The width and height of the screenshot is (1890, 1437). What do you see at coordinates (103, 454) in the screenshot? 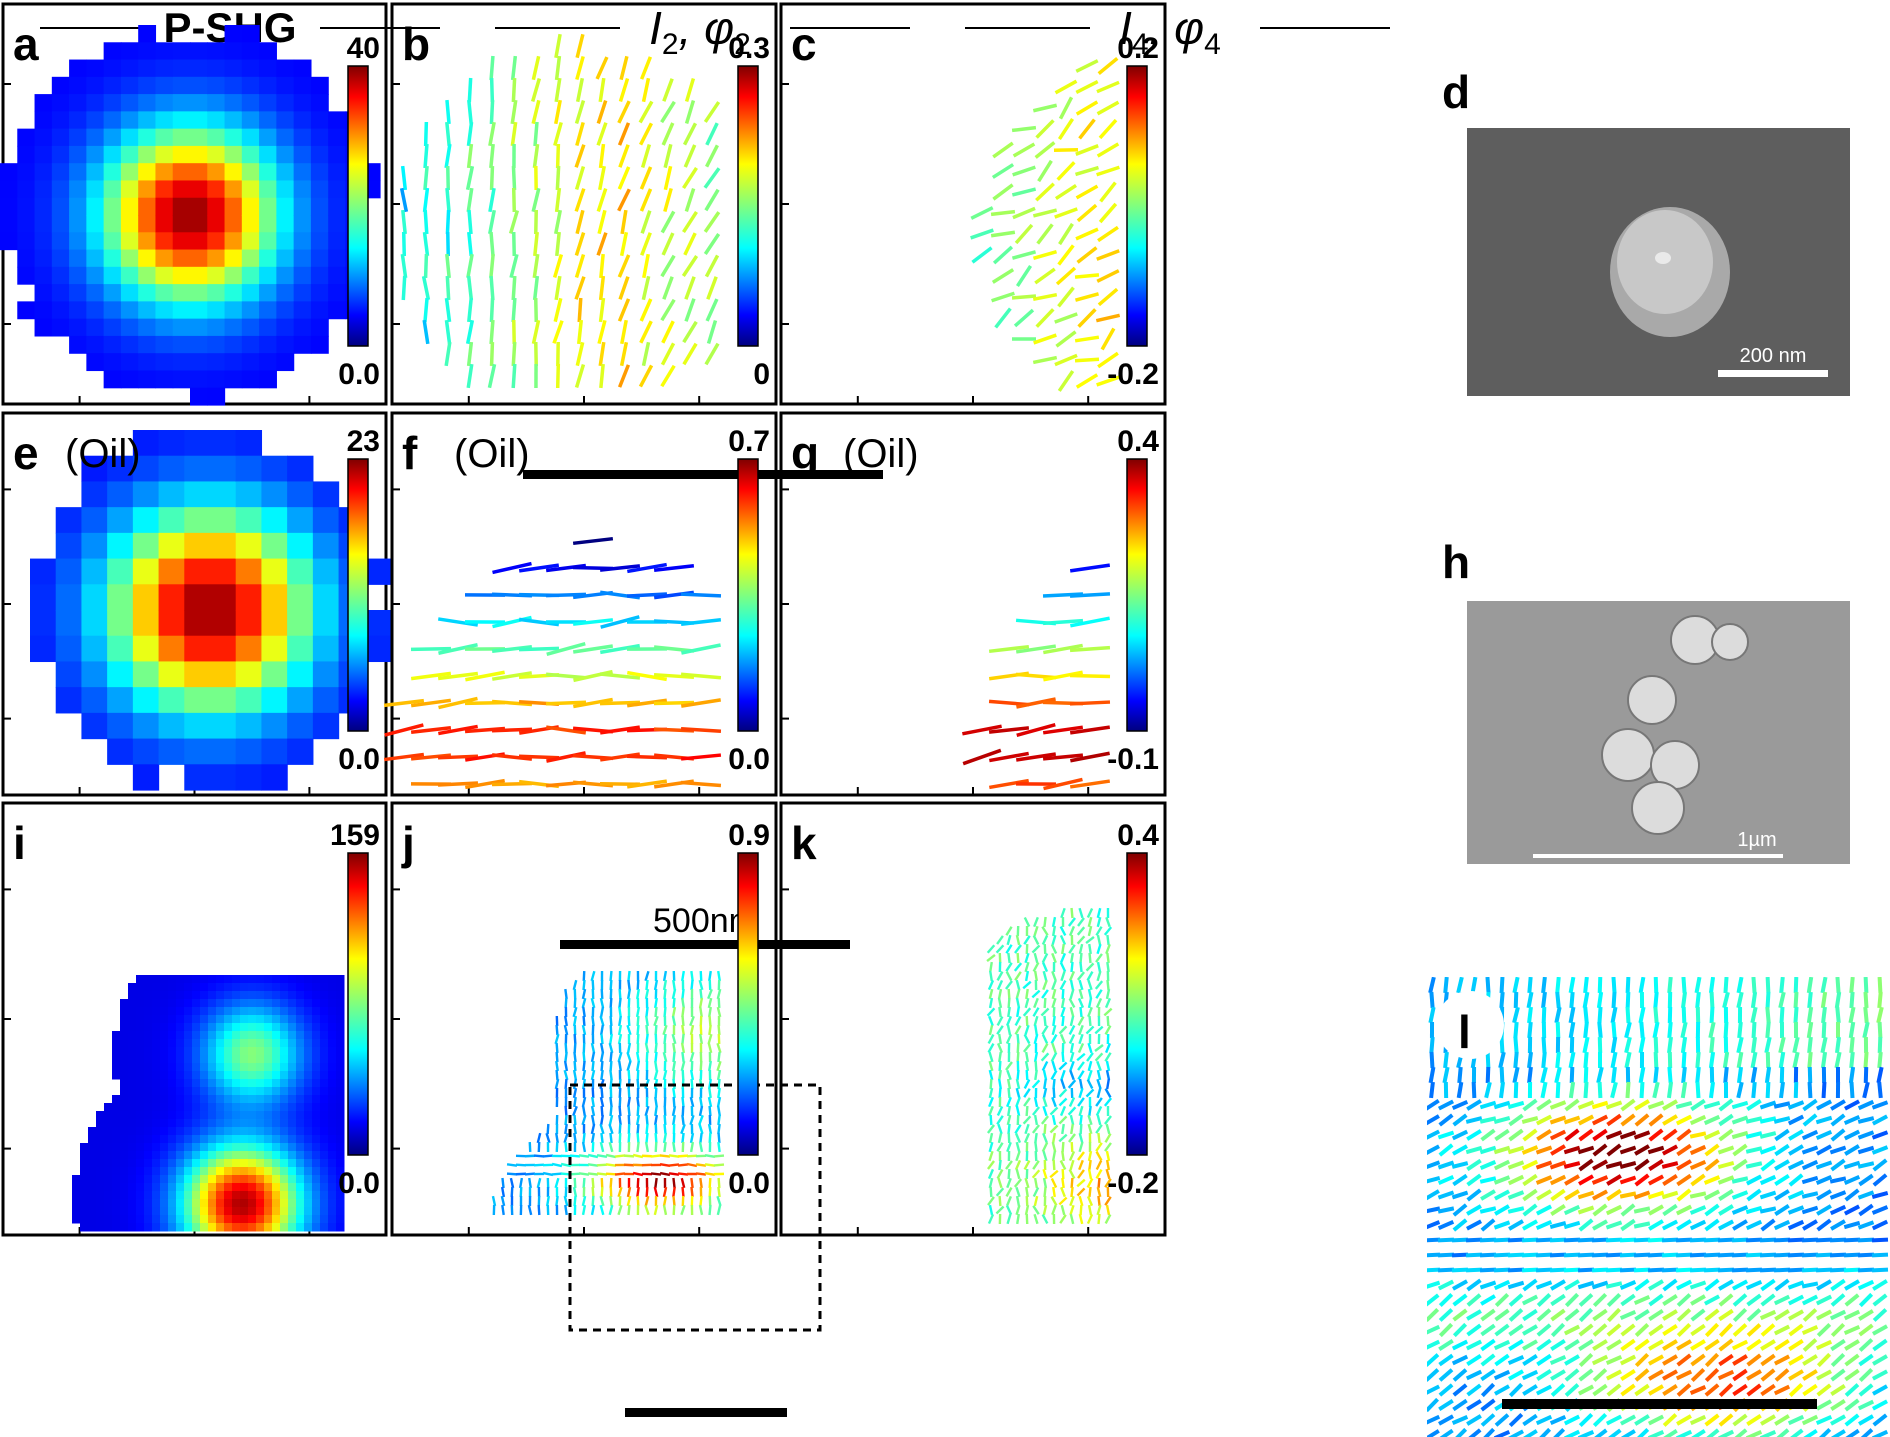
I see `oil-label-e: (Oil)` at bounding box center [103, 454].